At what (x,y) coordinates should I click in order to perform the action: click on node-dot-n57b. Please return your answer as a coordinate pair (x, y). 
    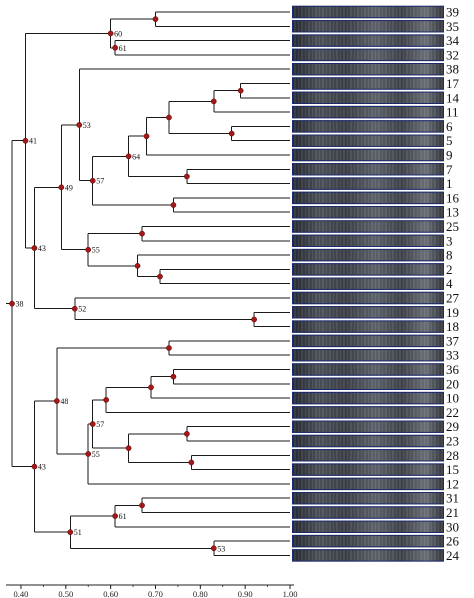
    Looking at the image, I should click on (92, 424).